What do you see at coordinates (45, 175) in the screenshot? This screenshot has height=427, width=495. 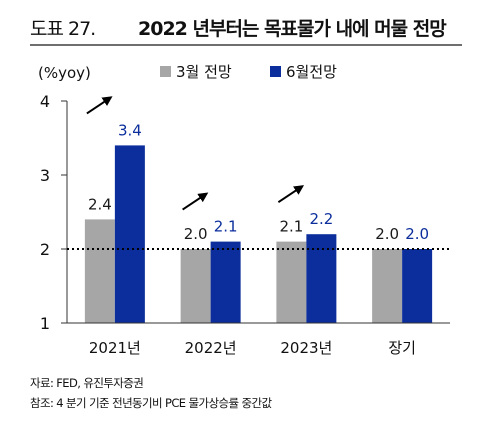 I see `y-tick-label: 3` at bounding box center [45, 175].